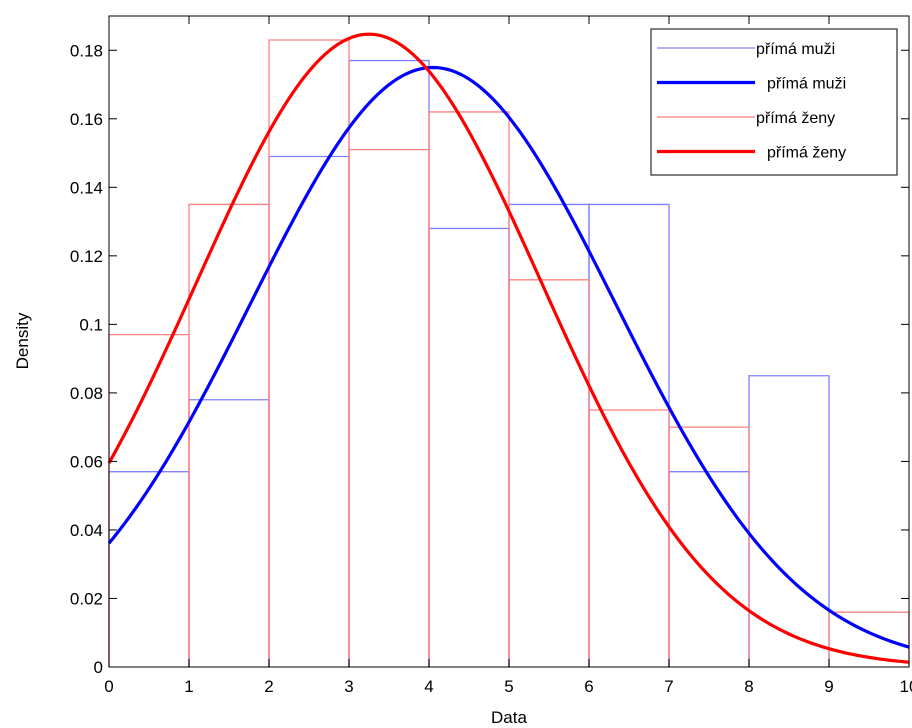 Image resolution: width=912 pixels, height=728 pixels. I want to click on x-tick-label: 8, so click(748, 686).